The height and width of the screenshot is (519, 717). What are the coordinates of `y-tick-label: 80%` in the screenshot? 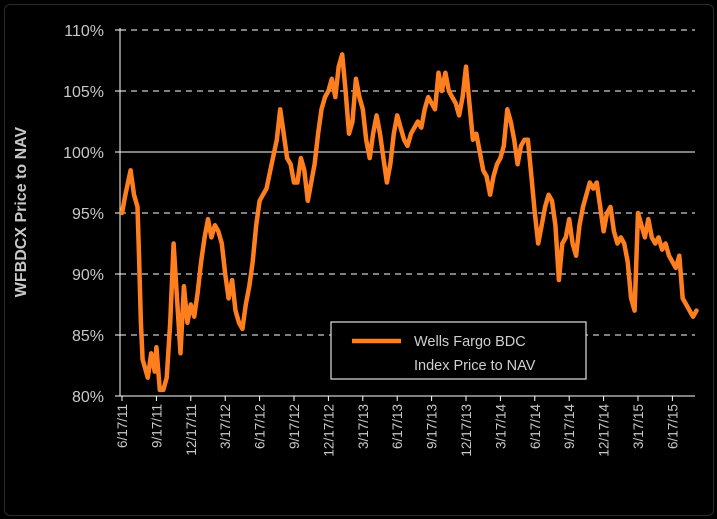 It's located at (88, 397).